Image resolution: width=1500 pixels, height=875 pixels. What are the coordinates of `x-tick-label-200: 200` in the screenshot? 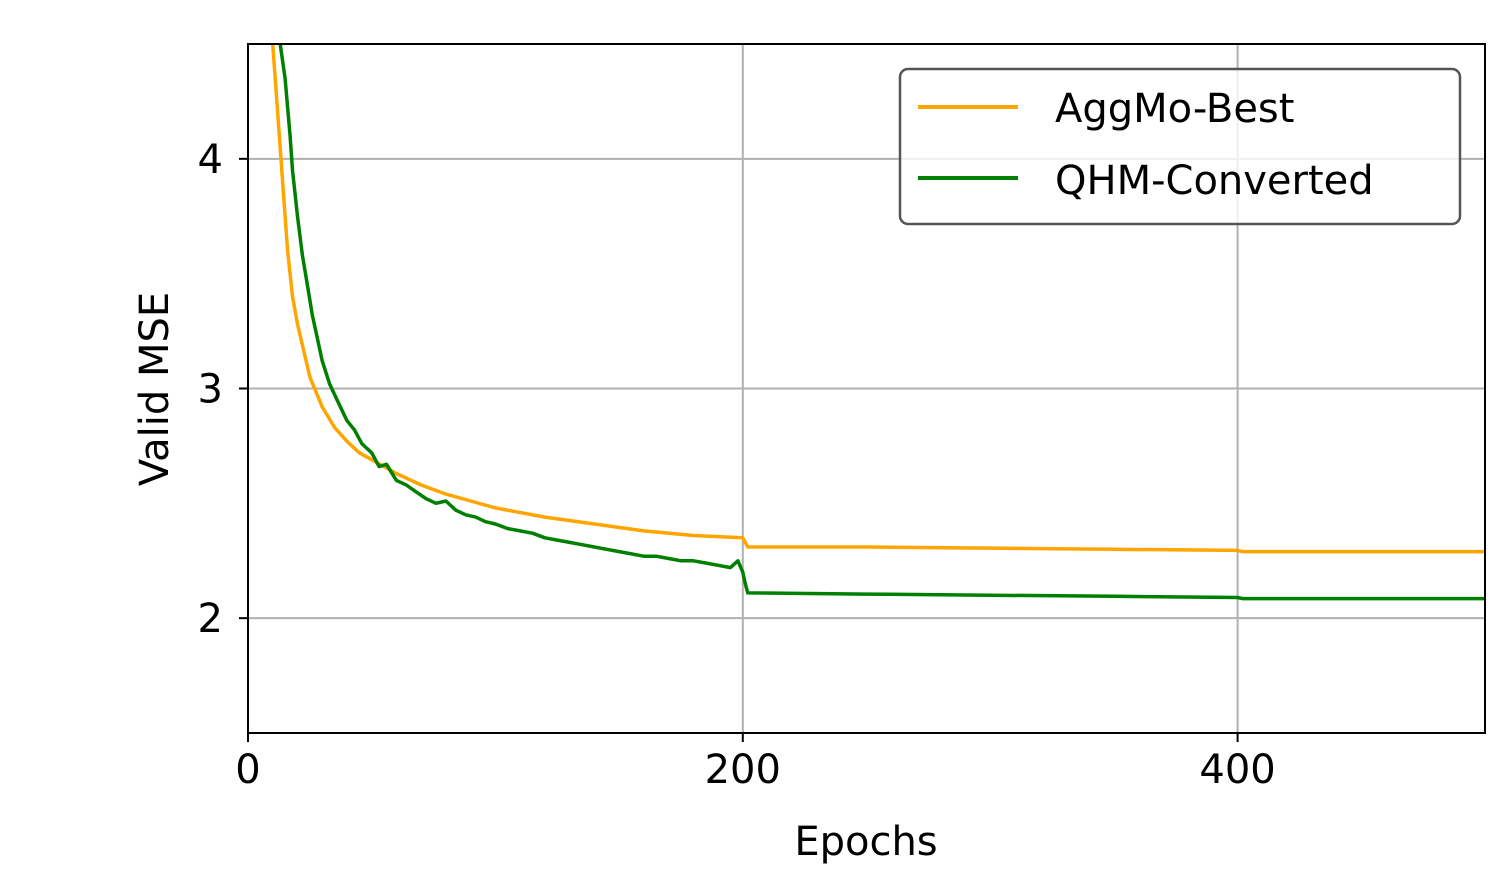 It's located at (743, 770).